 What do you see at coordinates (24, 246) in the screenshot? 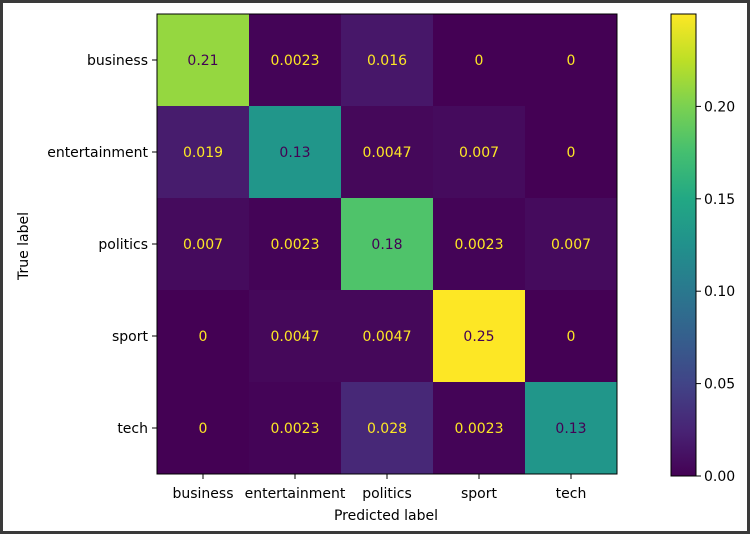
I see `y-axis-label: True label` at bounding box center [24, 246].